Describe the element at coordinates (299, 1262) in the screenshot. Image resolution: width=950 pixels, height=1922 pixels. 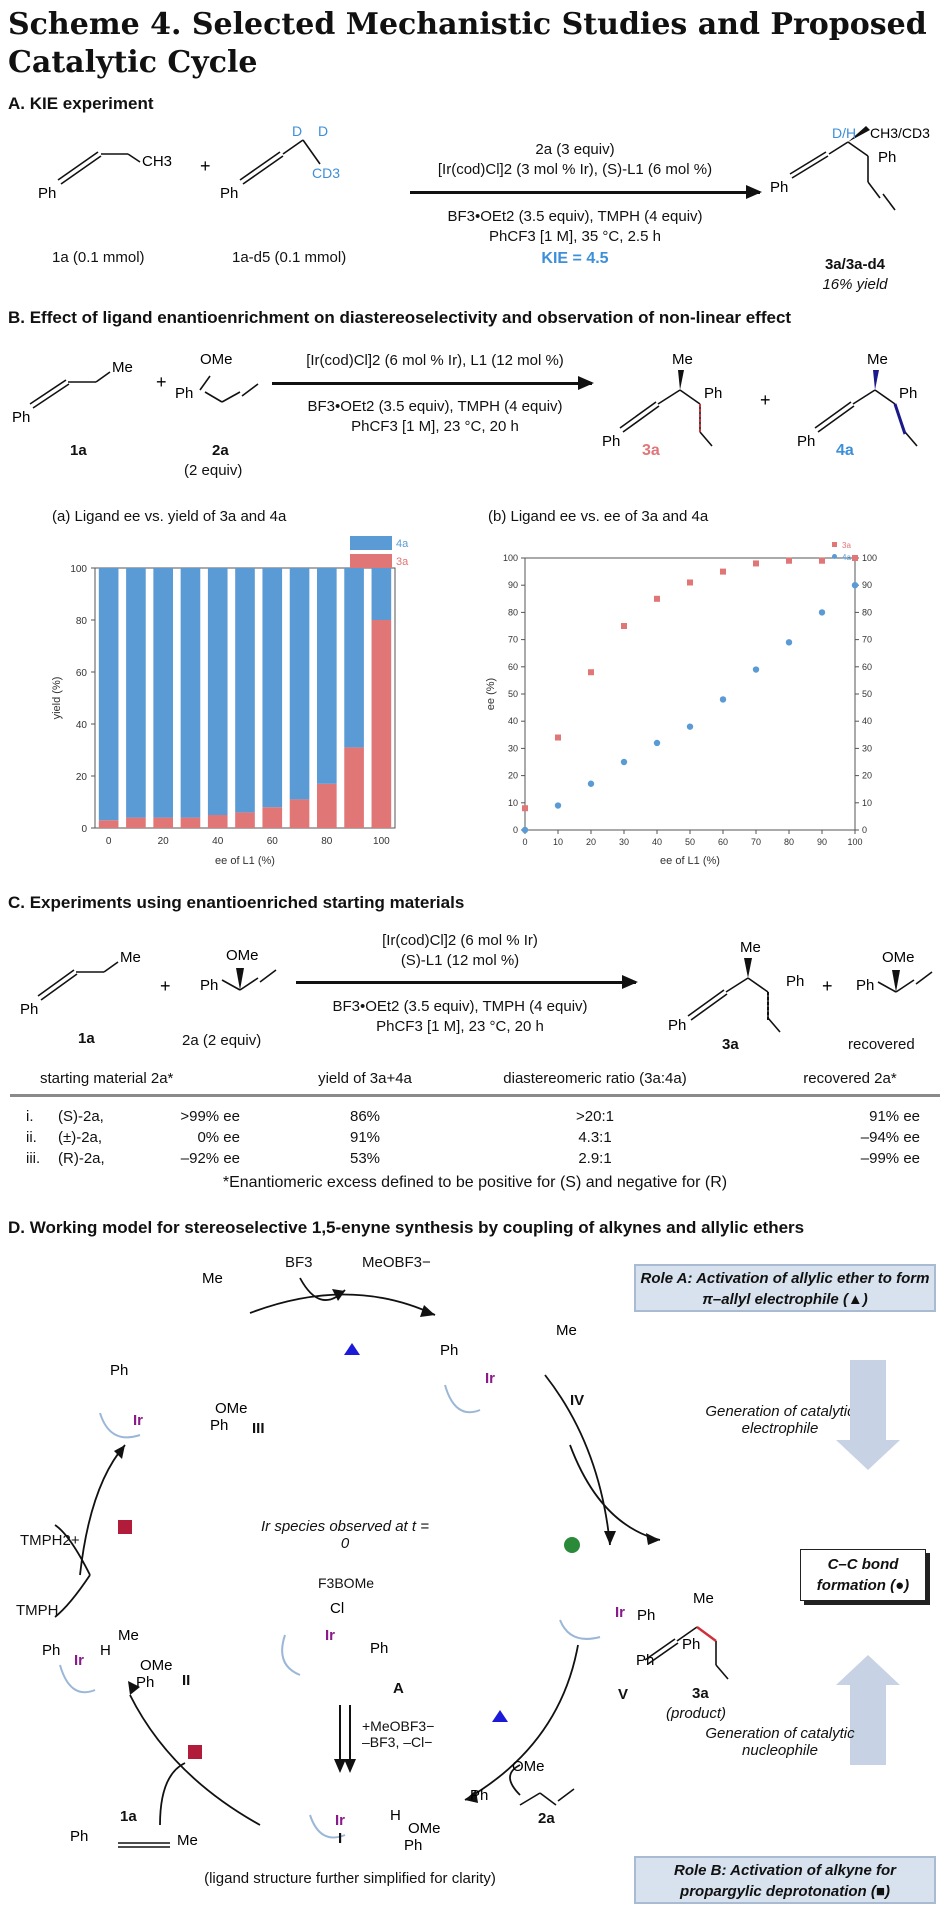
I see `reagent-bf3: BF3` at that location.